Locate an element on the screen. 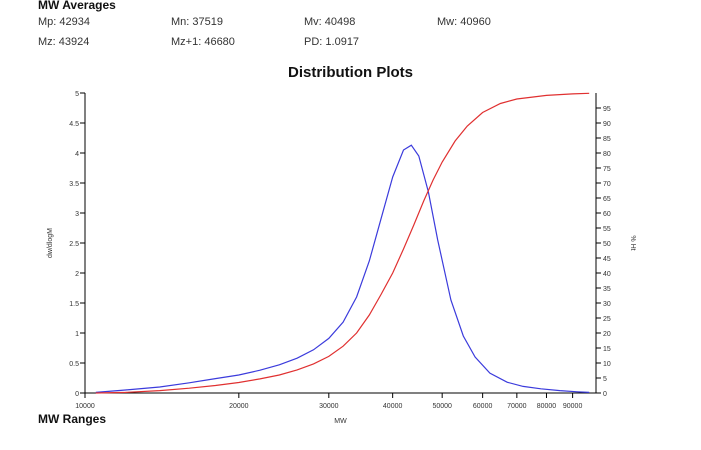 This screenshot has height=450, width=701. y2-tick-label: 35 is located at coordinates (607, 289).